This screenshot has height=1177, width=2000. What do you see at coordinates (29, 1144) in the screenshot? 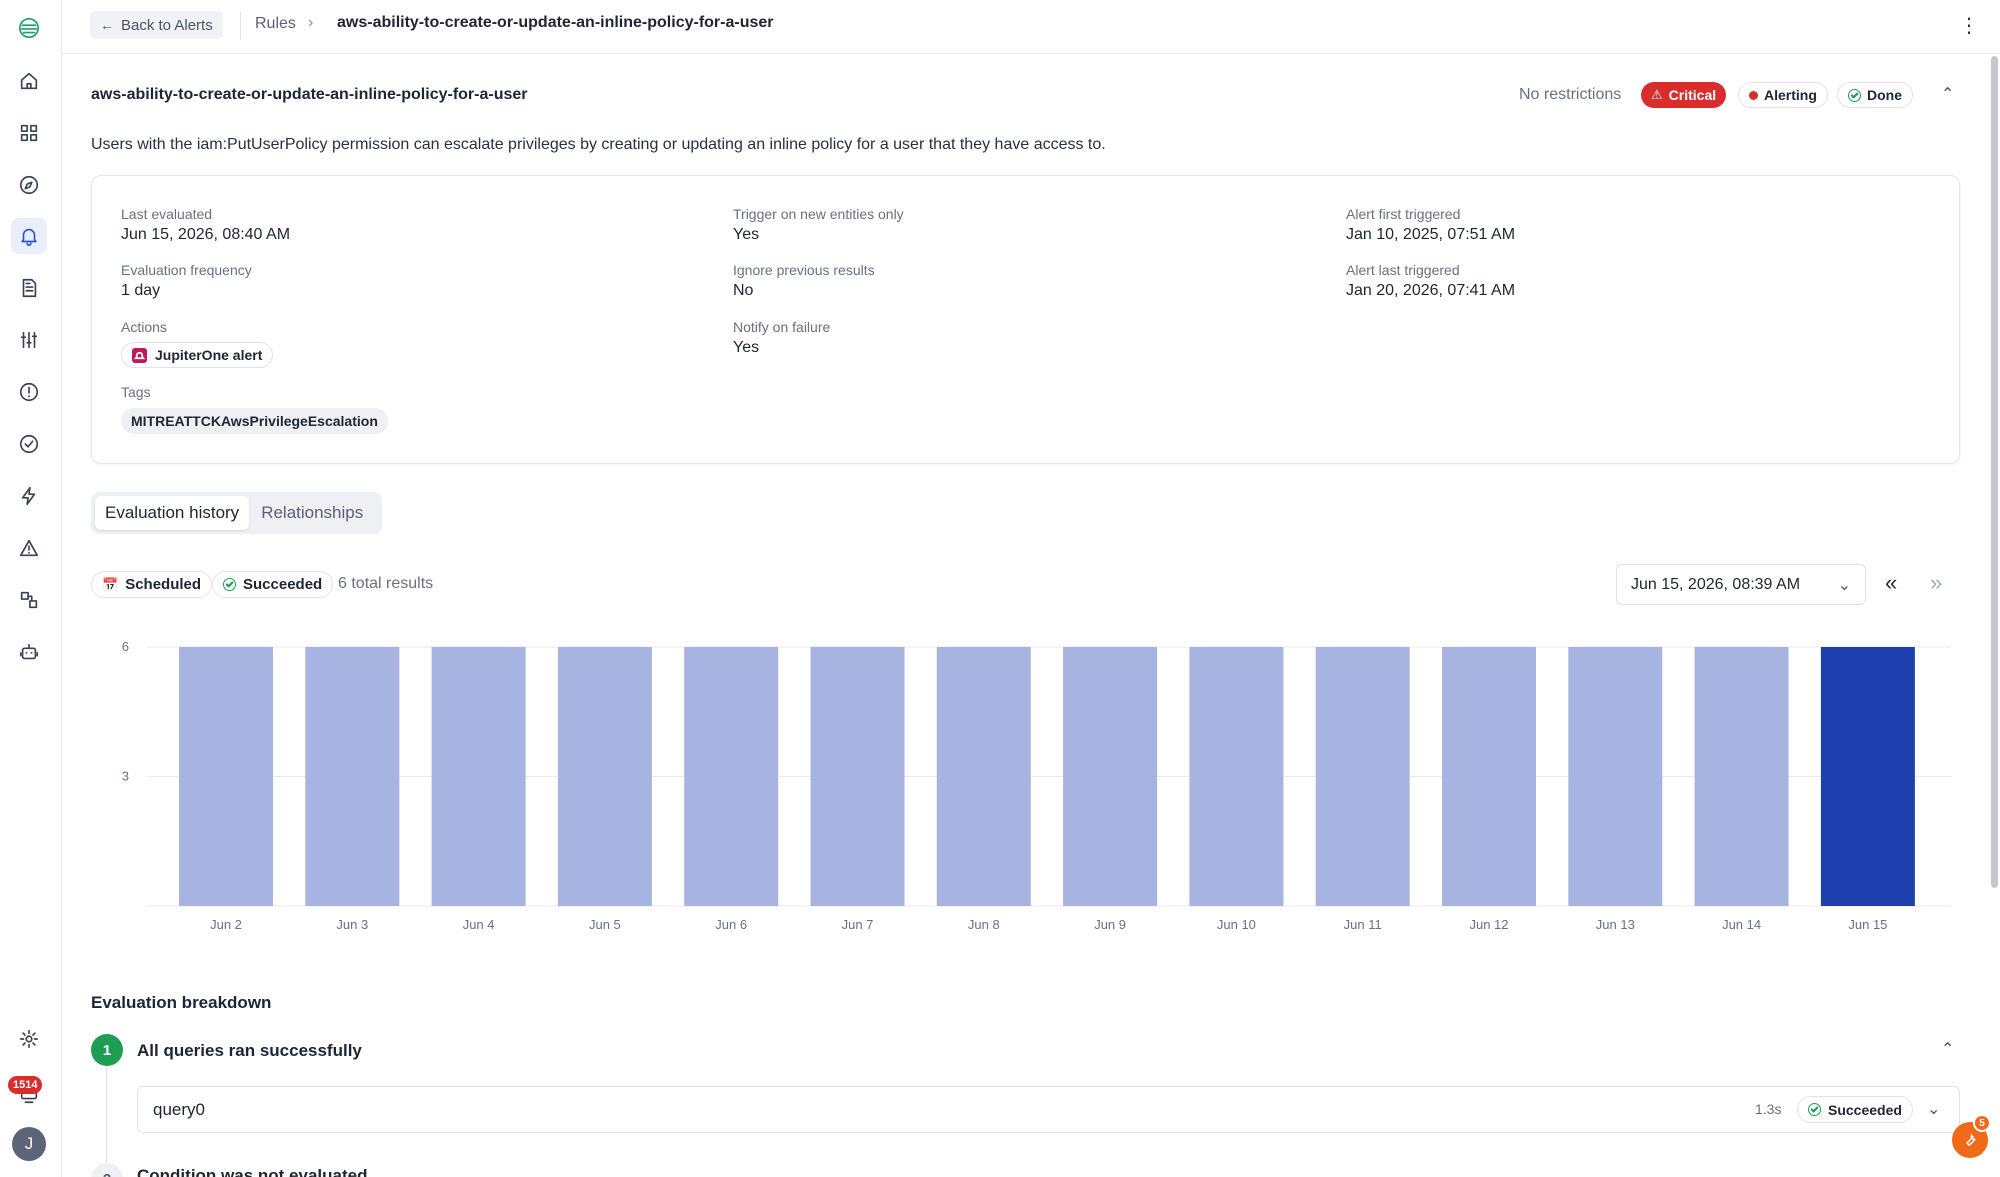
I see `user-avatar: J` at bounding box center [29, 1144].